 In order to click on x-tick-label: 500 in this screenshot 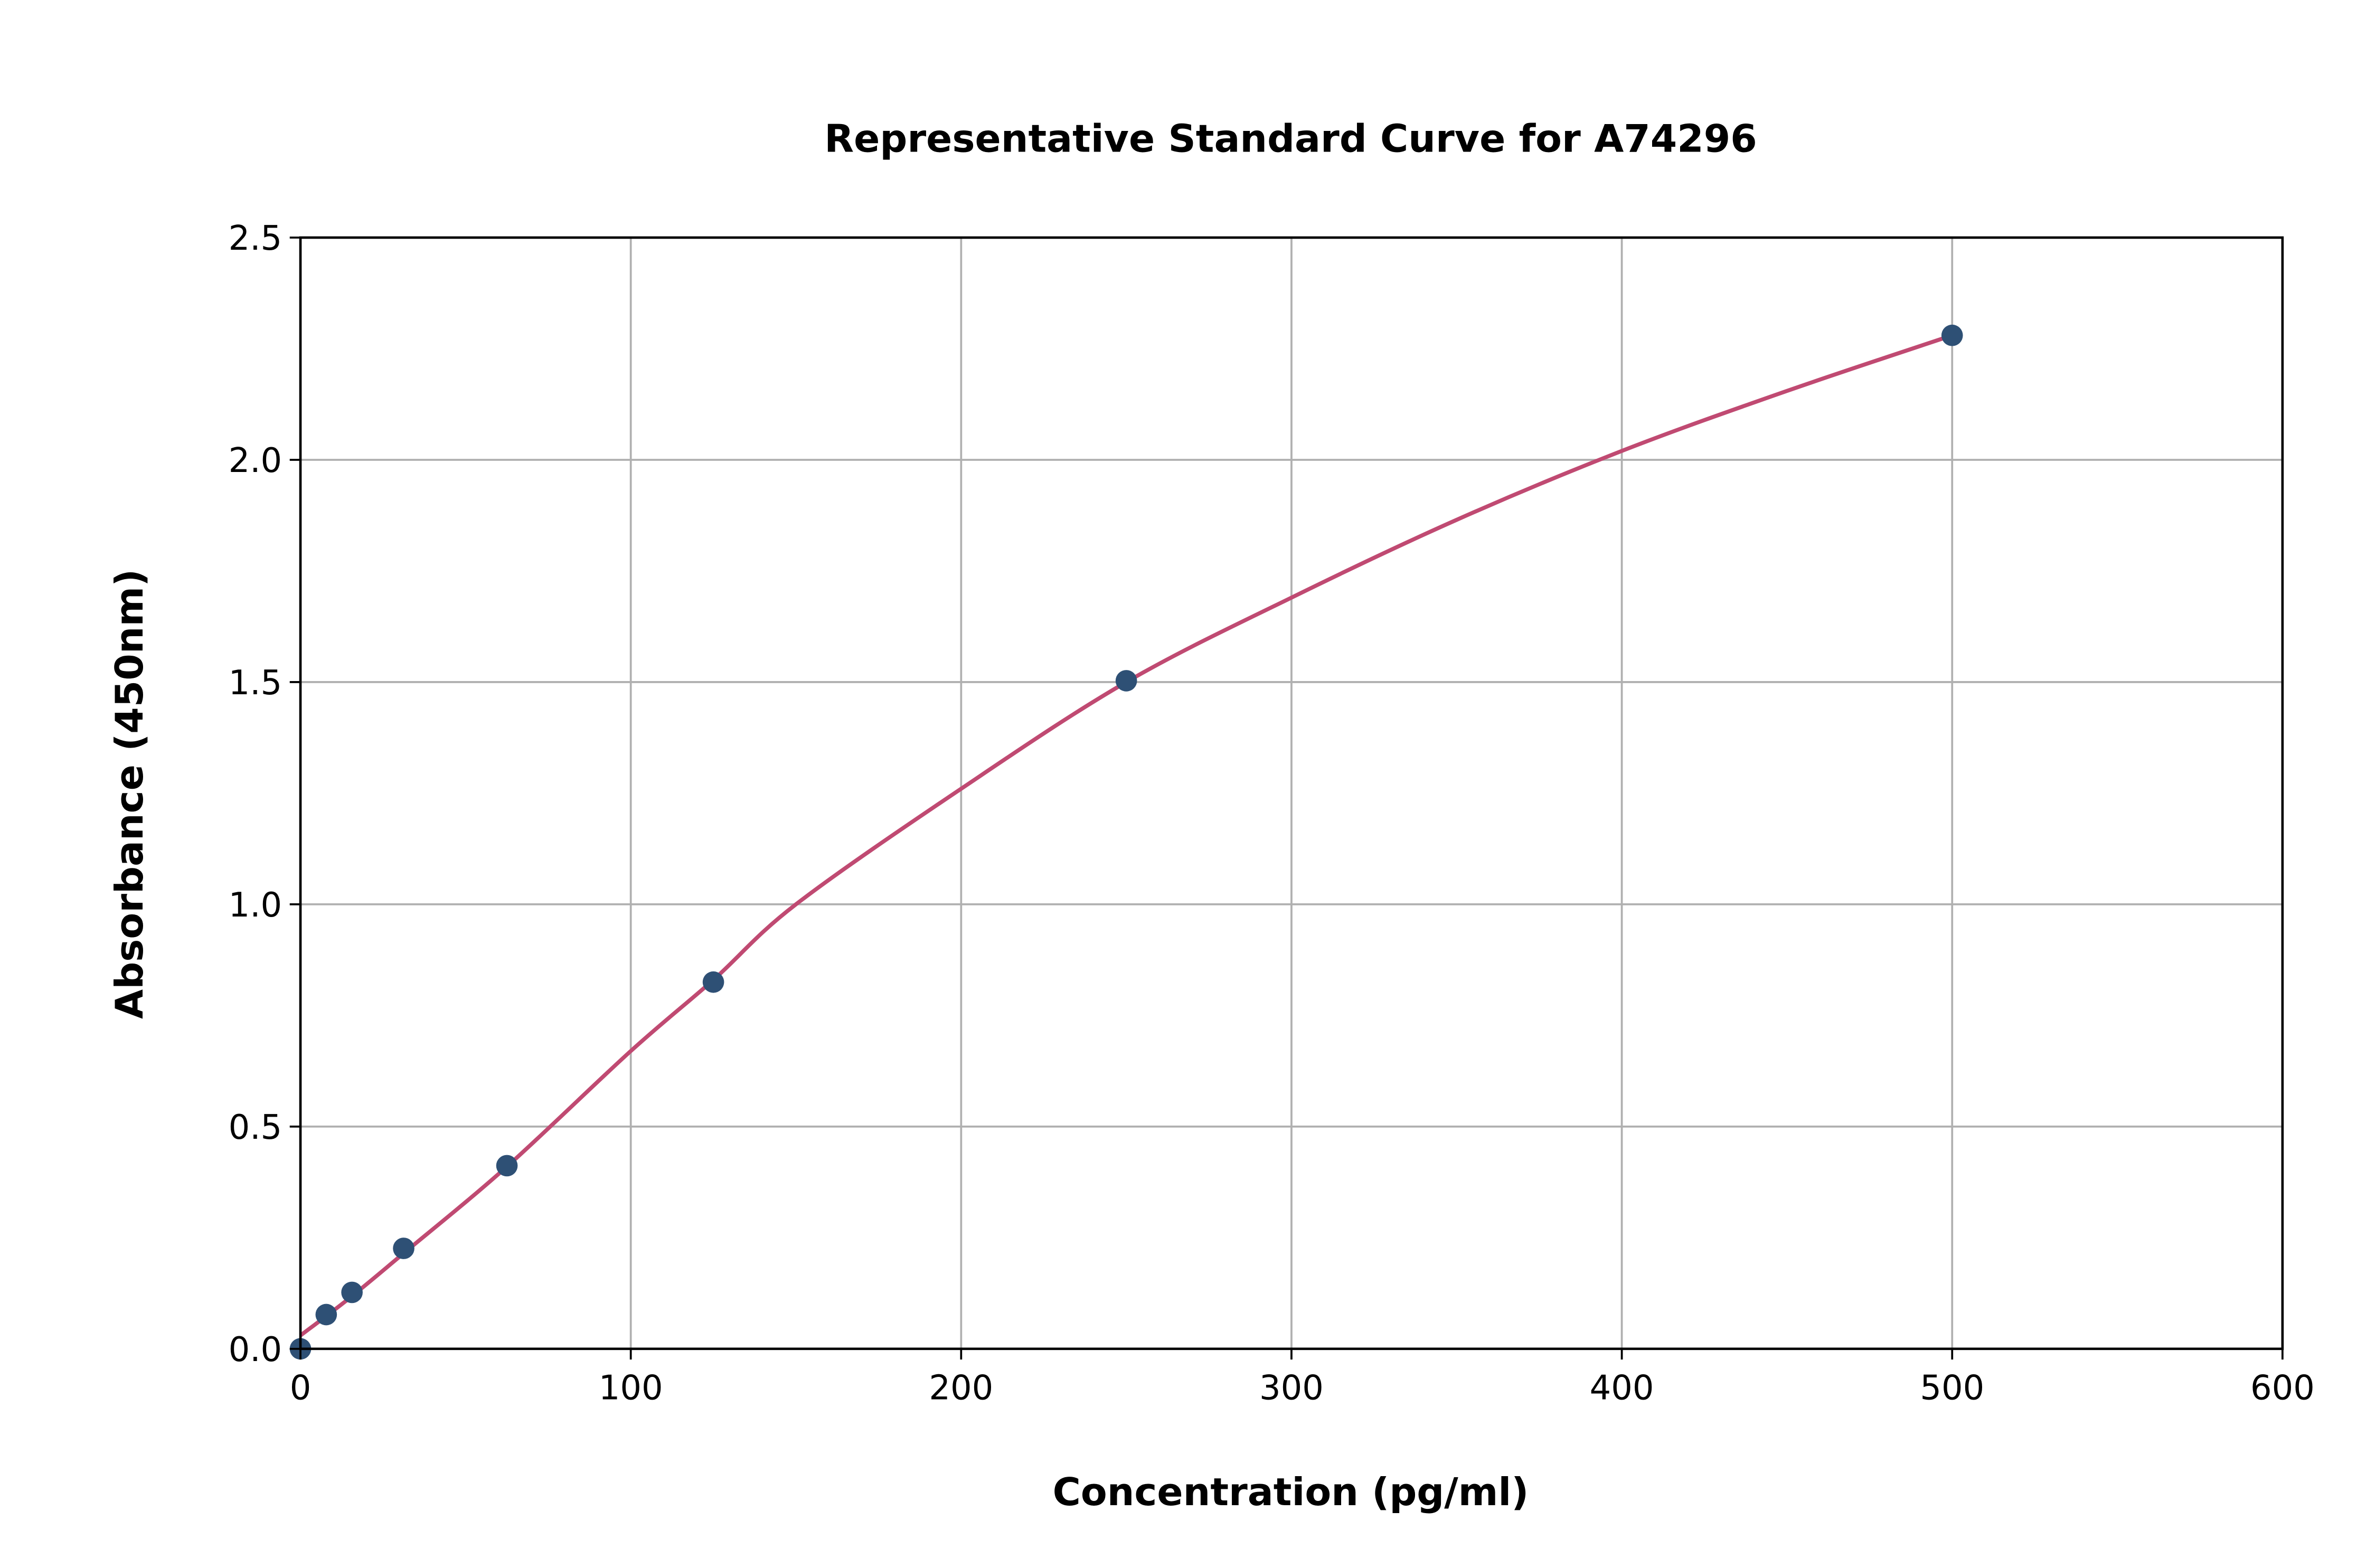, I will do `click(1952, 1388)`.